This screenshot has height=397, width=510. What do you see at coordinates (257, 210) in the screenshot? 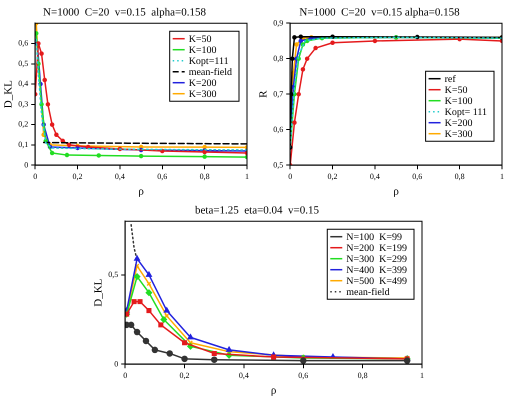
I see `chart-title: beta=1.25 eta=0.04 v=0.15` at bounding box center [257, 210].